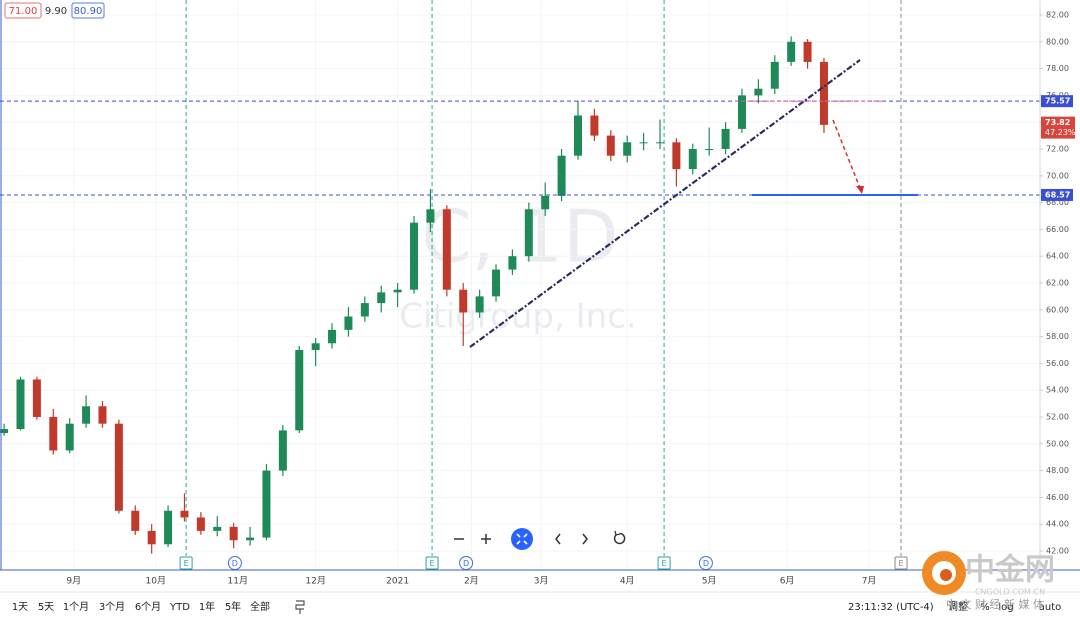 The height and width of the screenshot is (623, 1080). Describe the element at coordinates (620, 539) in the screenshot. I see `reset-button` at that location.